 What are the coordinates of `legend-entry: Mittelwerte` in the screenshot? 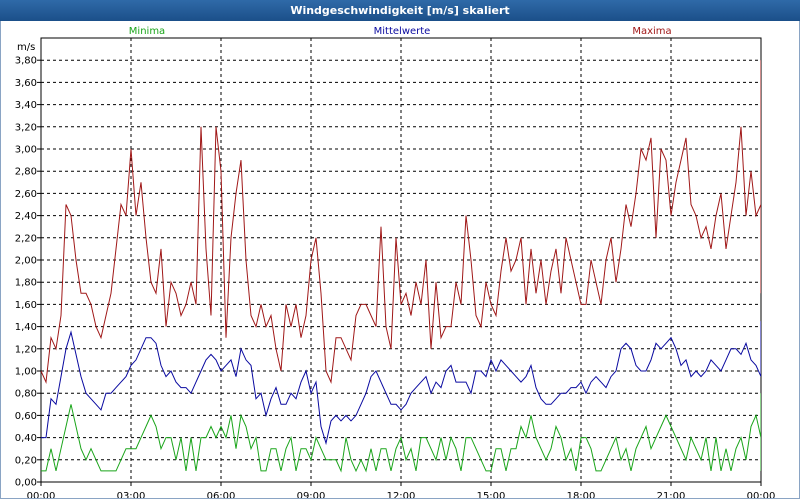 It's located at (402, 31).